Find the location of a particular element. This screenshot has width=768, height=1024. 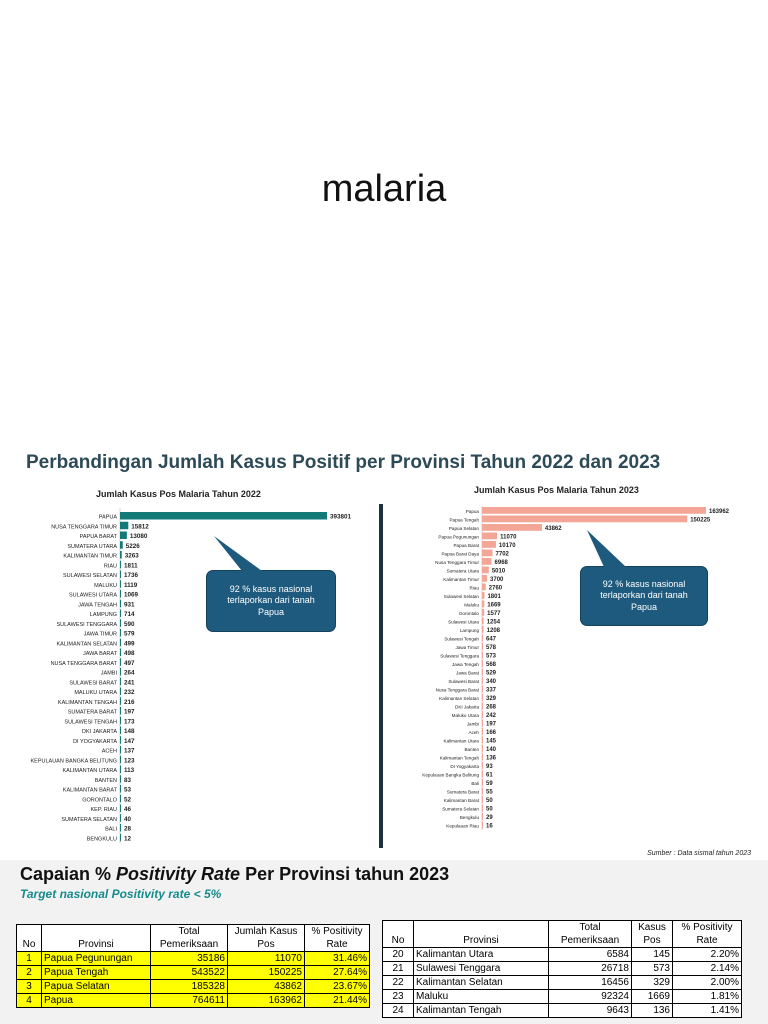

bar-nusa-tenggara-barat is located at coordinates (482, 689).